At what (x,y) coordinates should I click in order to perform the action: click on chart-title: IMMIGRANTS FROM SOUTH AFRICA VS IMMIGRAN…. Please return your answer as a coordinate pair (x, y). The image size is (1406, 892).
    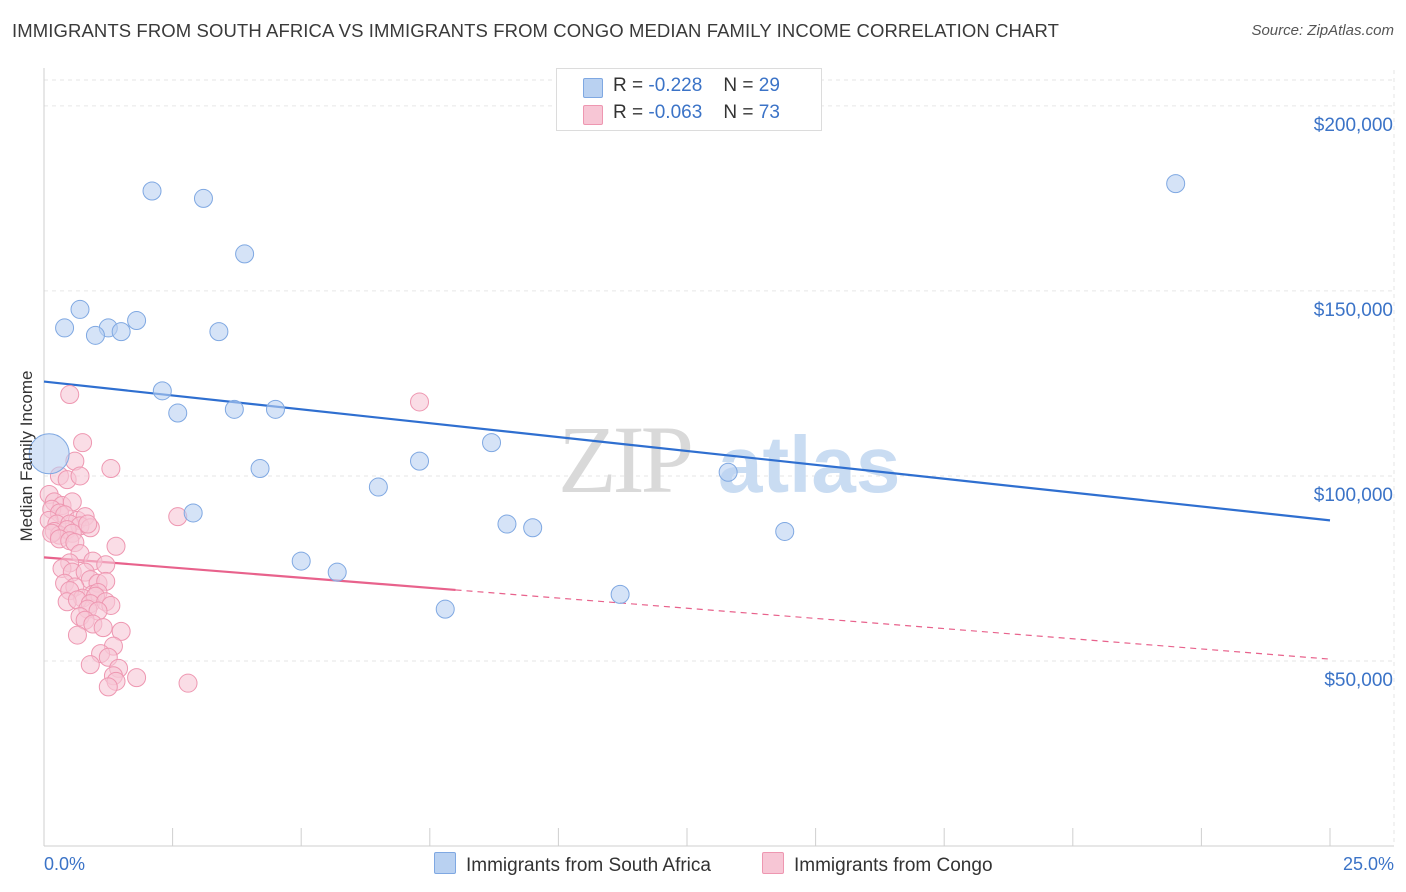
    Looking at the image, I should click on (535, 30).